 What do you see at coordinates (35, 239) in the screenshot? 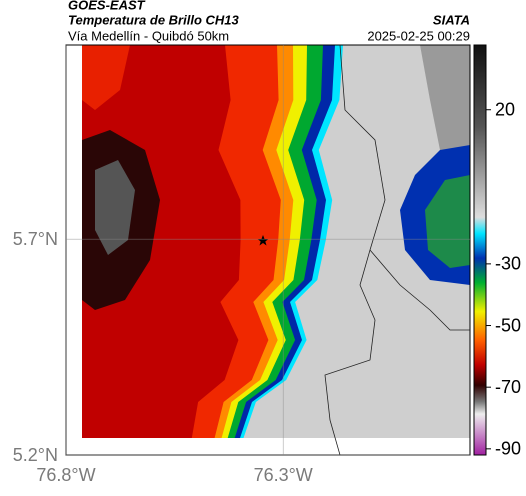
I see `lat-tick-label: 5.7°N` at bounding box center [35, 239].